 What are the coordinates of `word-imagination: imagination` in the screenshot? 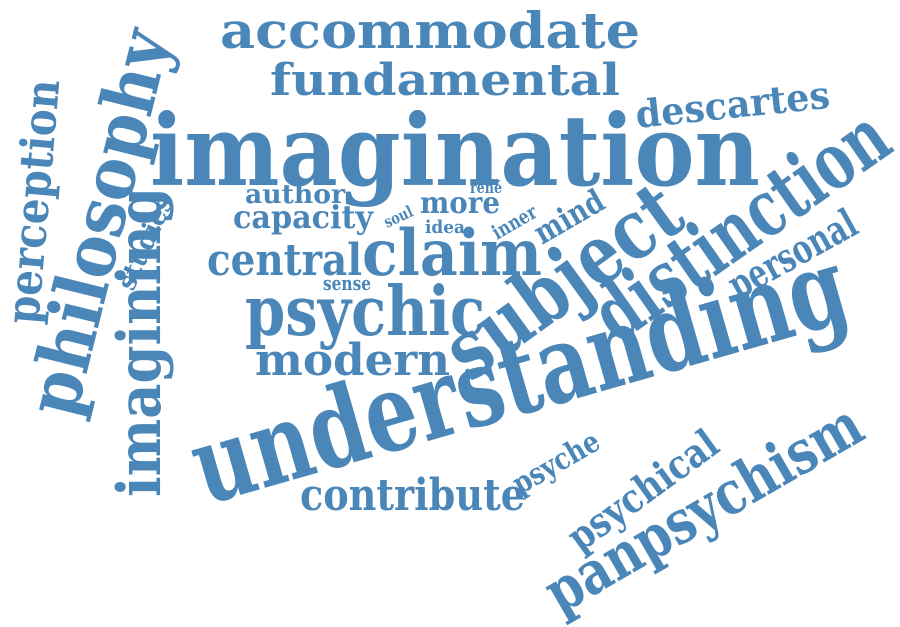 It's located at (455, 151).